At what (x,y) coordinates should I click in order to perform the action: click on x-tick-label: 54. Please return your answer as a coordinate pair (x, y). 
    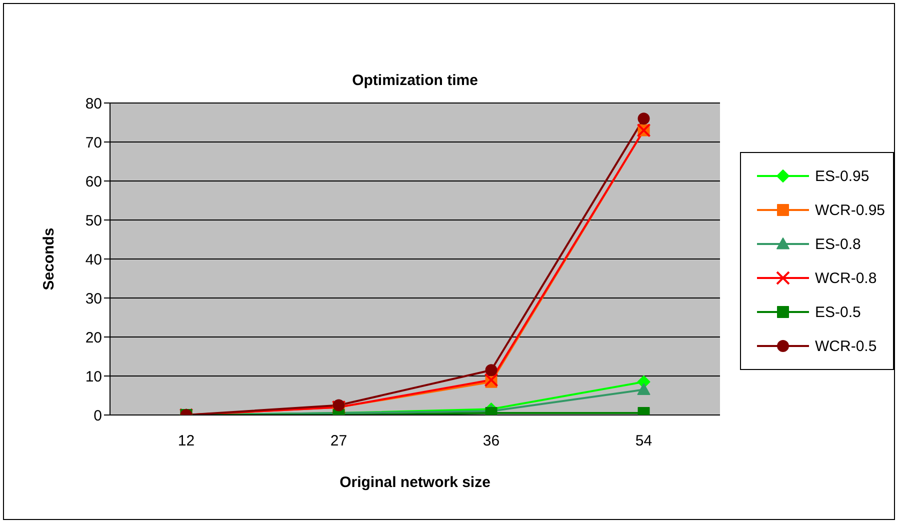
    Looking at the image, I should click on (643, 441).